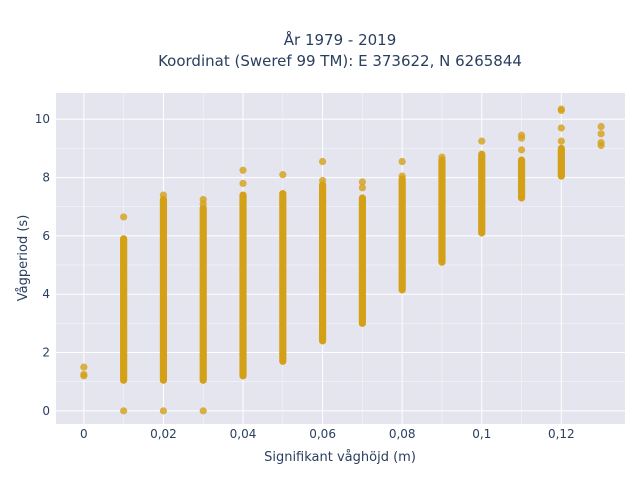  Describe the element at coordinates (340, 39) in the screenshot. I see `chart-title-line1: År 1979 - 2019` at that location.